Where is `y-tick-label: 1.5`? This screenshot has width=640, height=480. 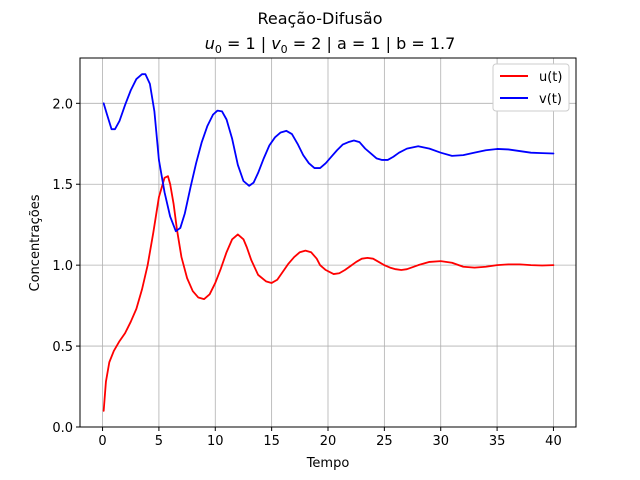
y-tick-label: 1.5 is located at coordinates (62, 185).